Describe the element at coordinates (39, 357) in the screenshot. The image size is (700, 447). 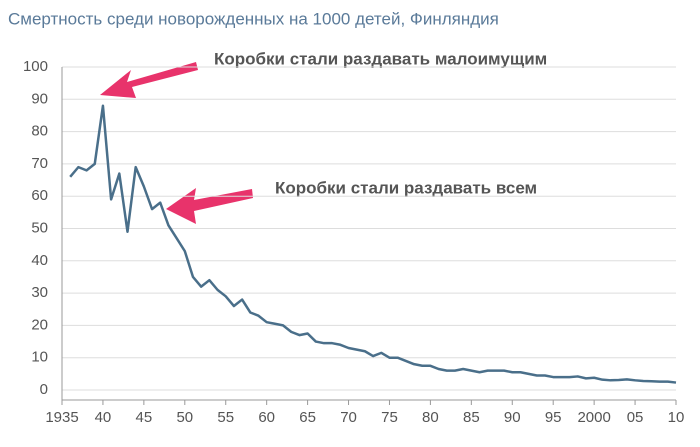
I see `y-tick-label: 10` at that location.